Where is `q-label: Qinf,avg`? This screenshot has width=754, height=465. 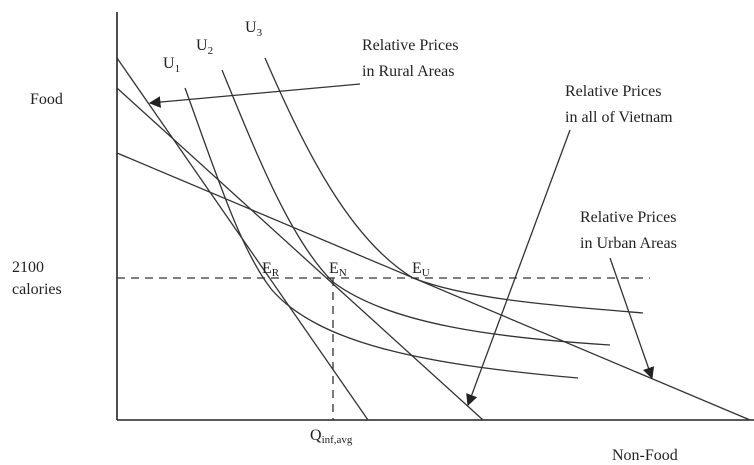 q-label: Qinf,avg is located at coordinates (331, 436).